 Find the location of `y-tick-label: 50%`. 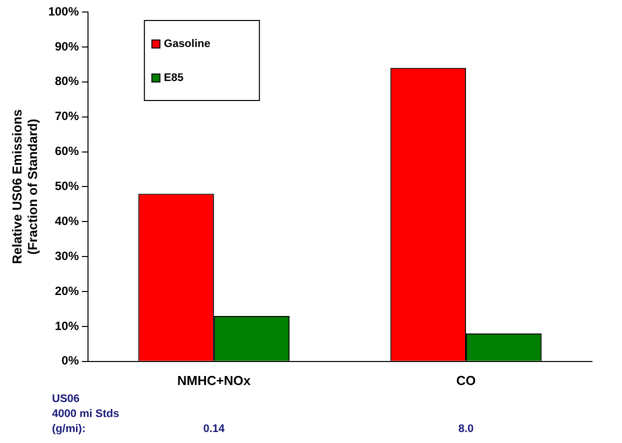

y-tick-label: 50% is located at coordinates (67, 186).